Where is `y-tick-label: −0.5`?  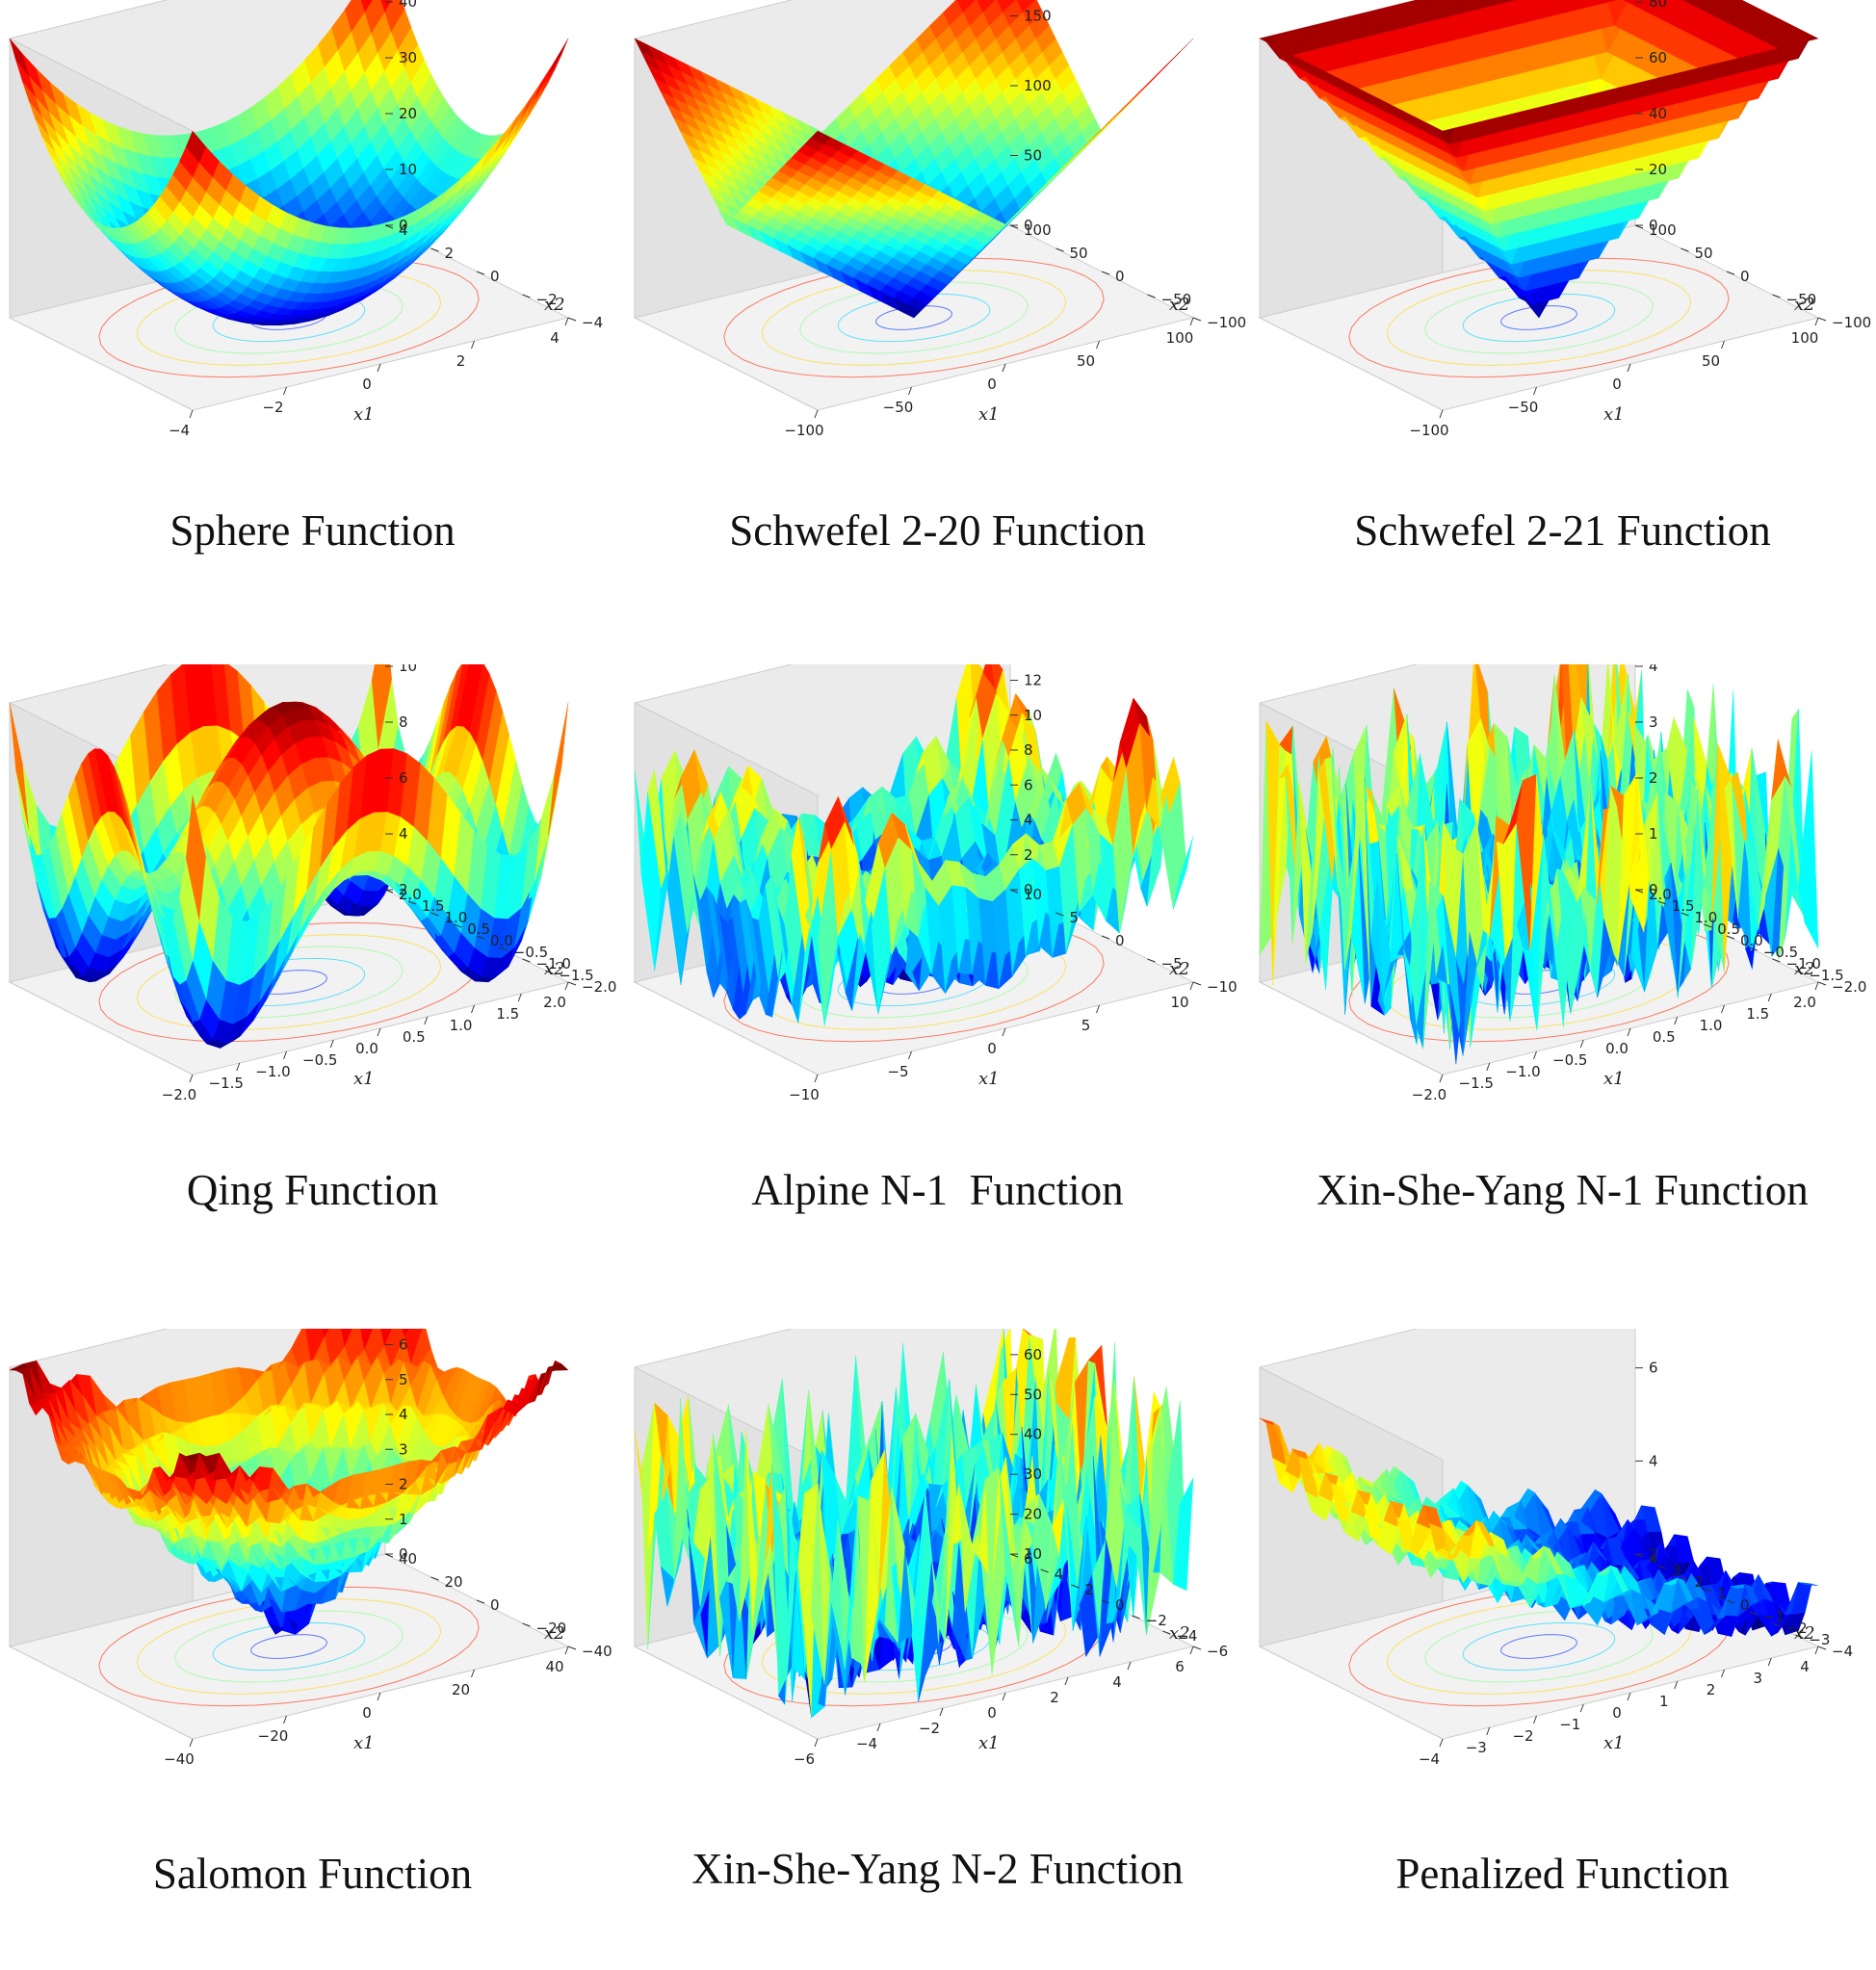
y-tick-label: −0.5 is located at coordinates (531, 952).